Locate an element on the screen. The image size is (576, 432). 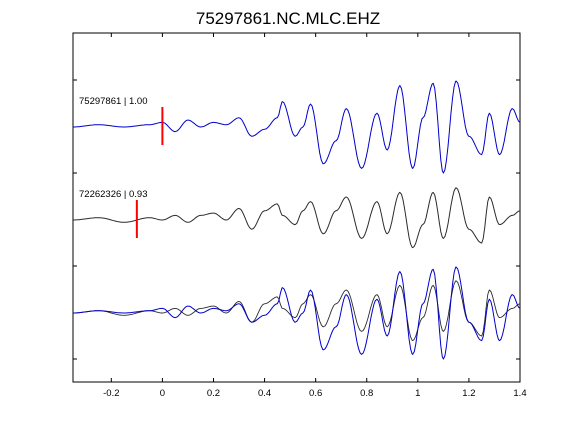
x-tick-label: 0 is located at coordinates (162, 393).